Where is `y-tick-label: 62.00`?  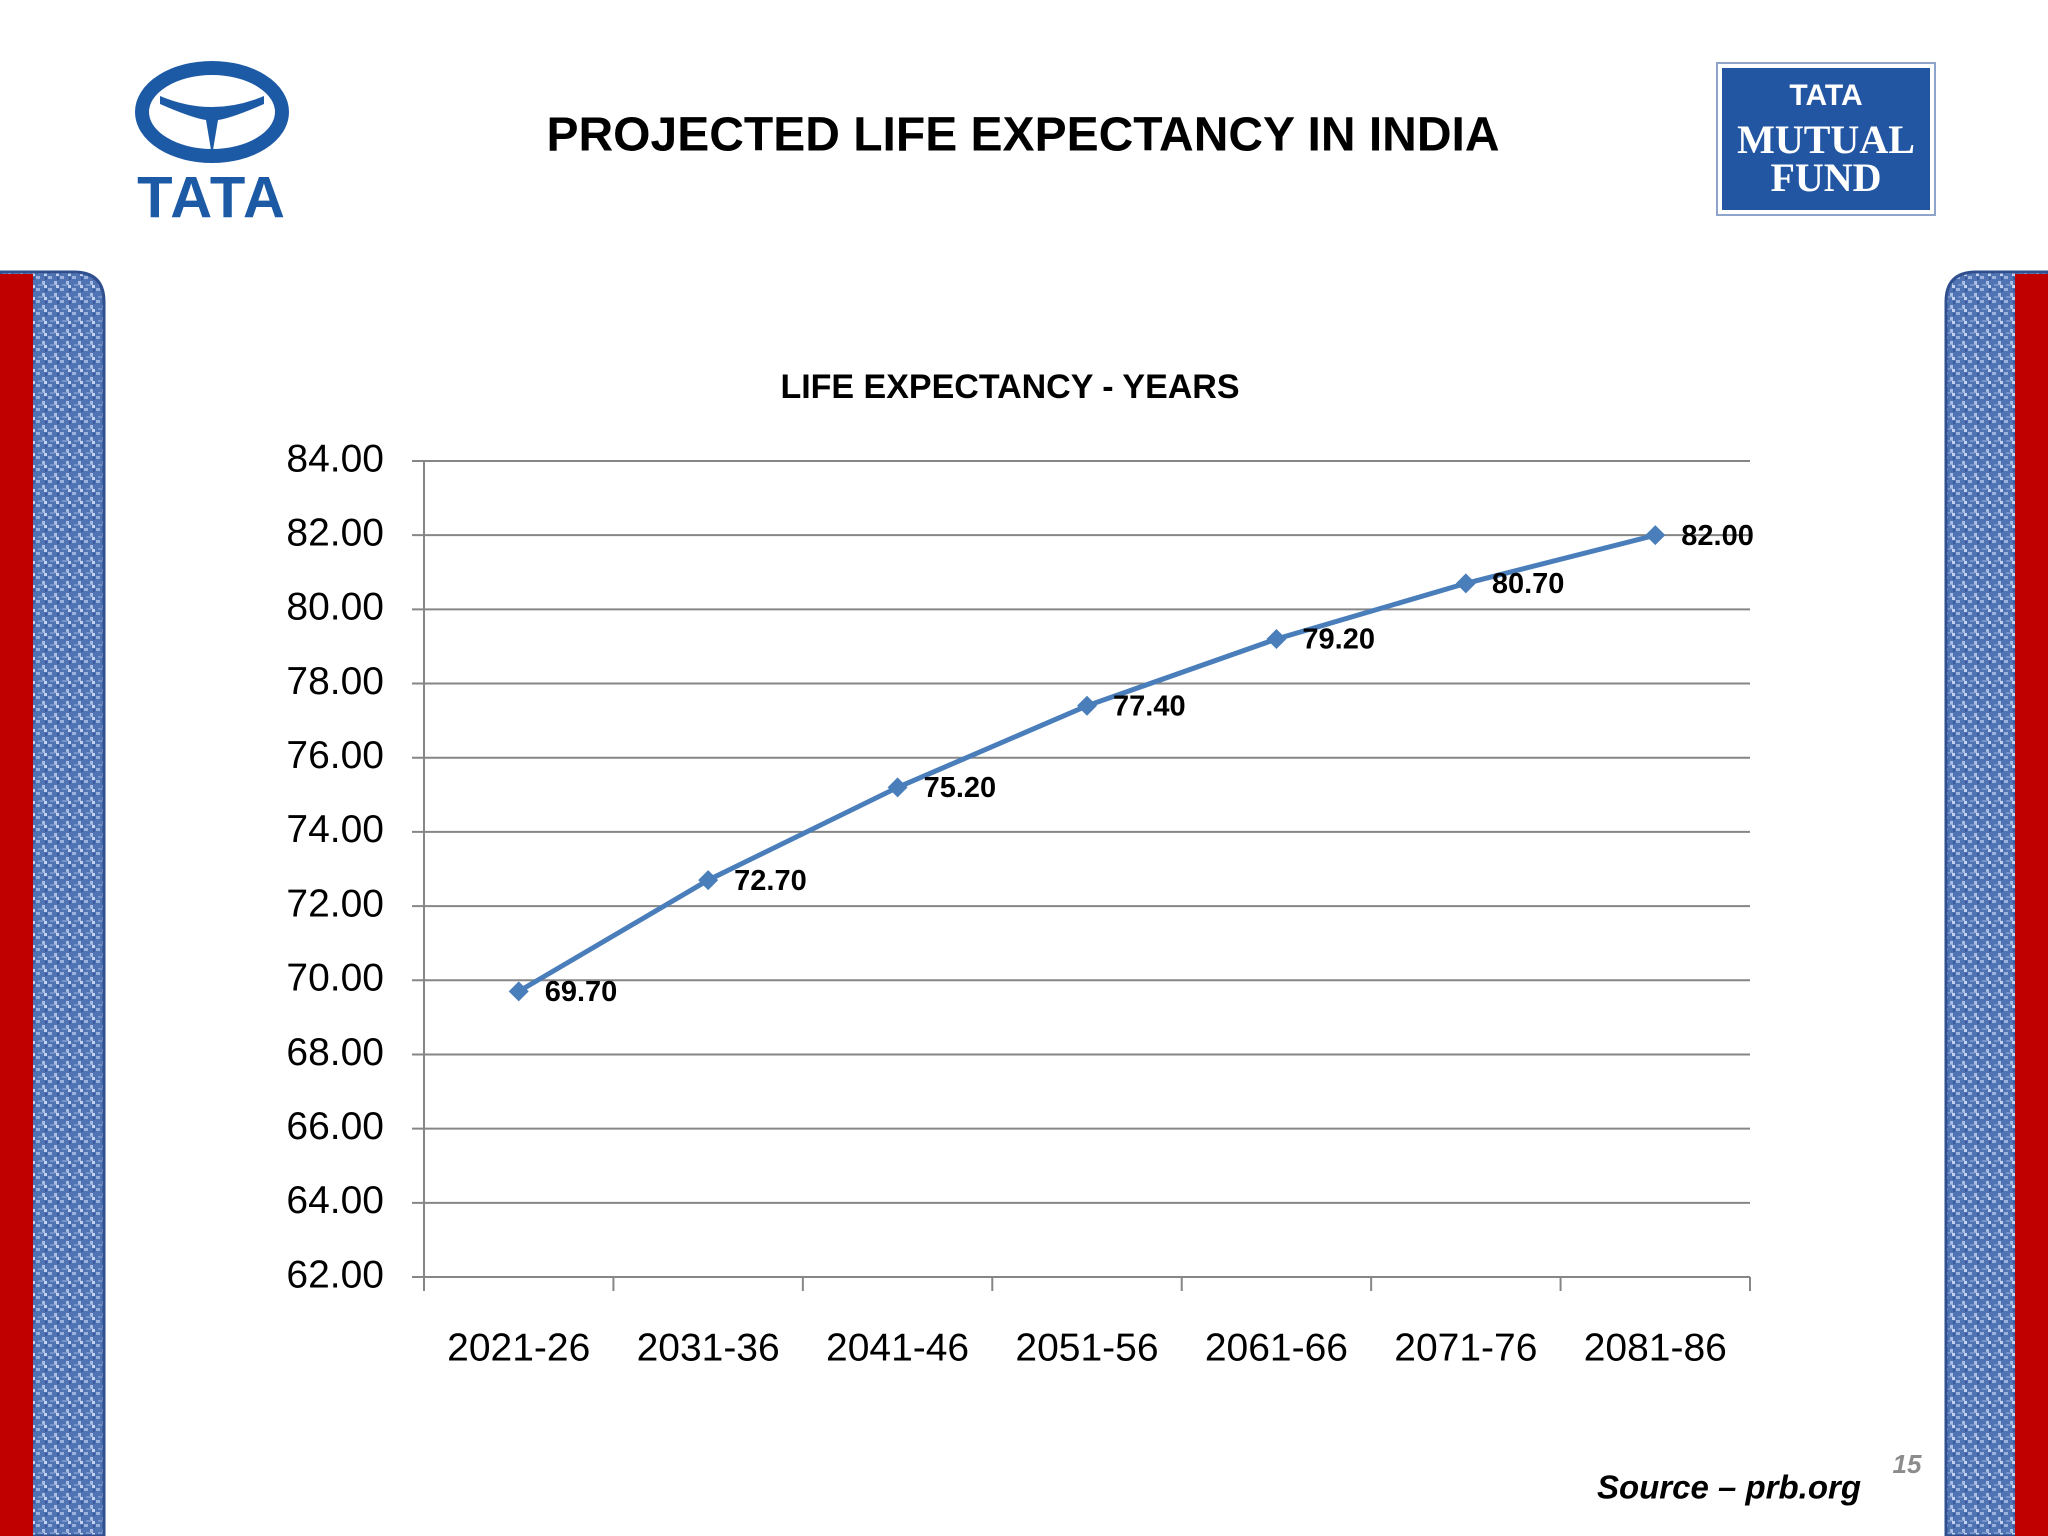 y-tick-label: 62.00 is located at coordinates (335, 1274).